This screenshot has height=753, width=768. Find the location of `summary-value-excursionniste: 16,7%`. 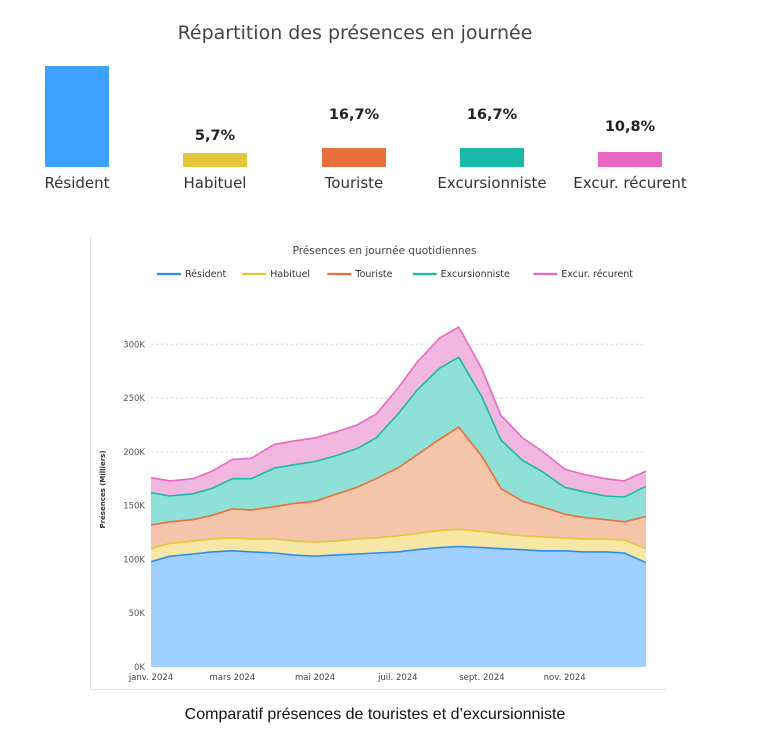

summary-value-excursionniste: 16,7% is located at coordinates (492, 115).